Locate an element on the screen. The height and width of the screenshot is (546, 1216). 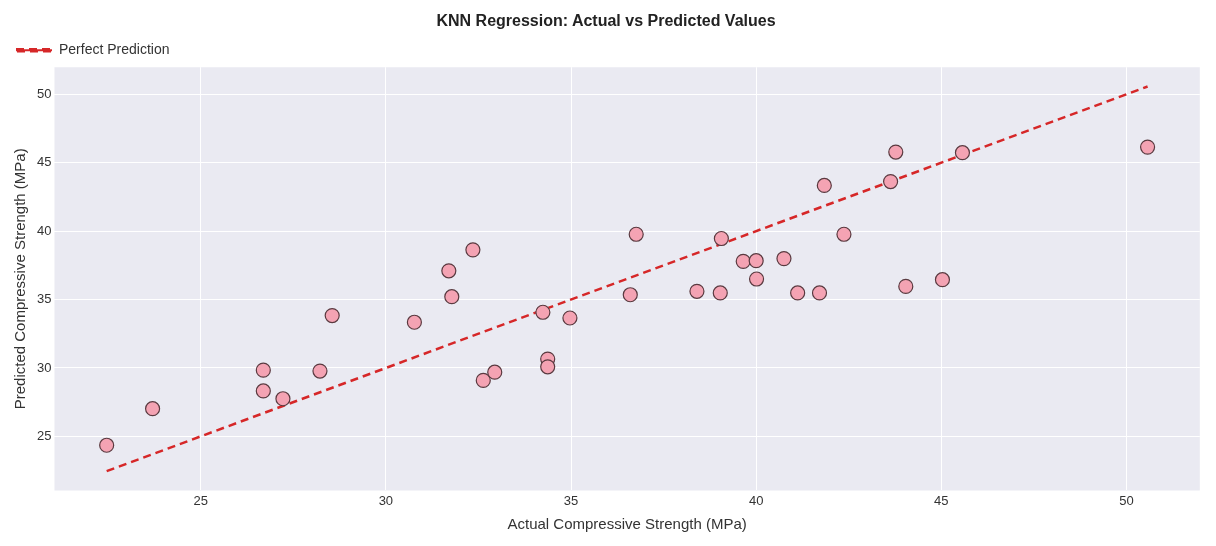
x-tick-label: 30 is located at coordinates (386, 500).